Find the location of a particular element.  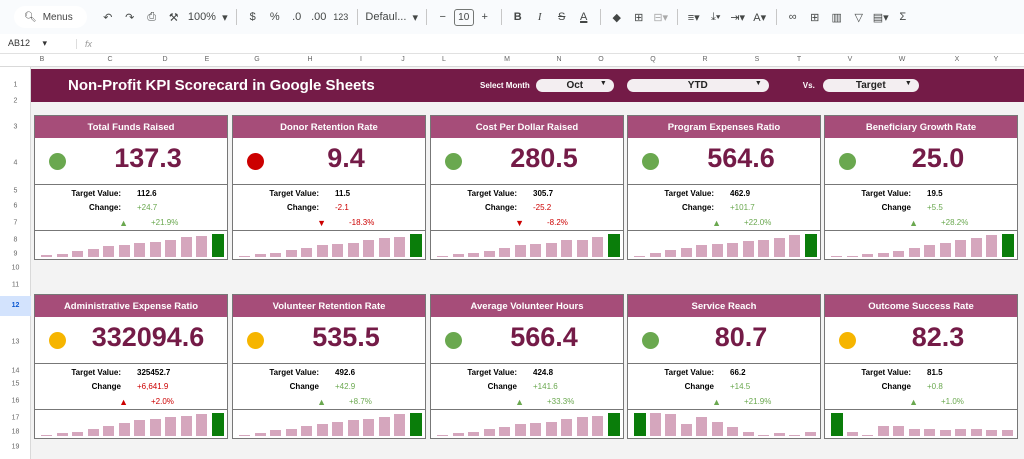

zoom-select: 100% ▾ is located at coordinates (207, 17).